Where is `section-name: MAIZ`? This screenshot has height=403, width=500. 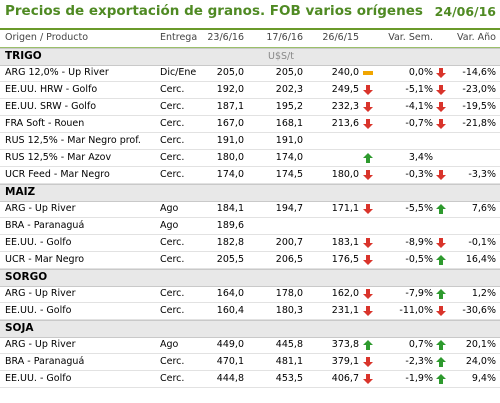 section-name: MAIZ is located at coordinates (20, 192).